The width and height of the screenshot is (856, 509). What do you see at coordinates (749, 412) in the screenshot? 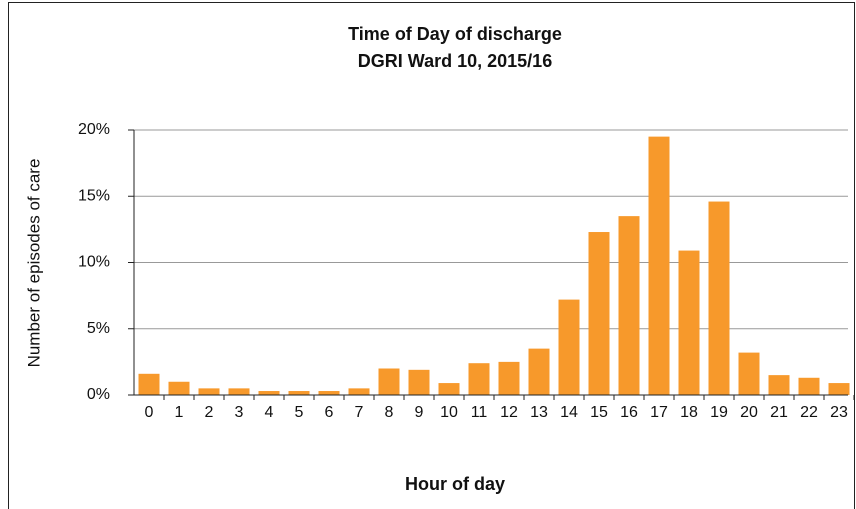
I see `x-tick-label: 20` at bounding box center [749, 412].